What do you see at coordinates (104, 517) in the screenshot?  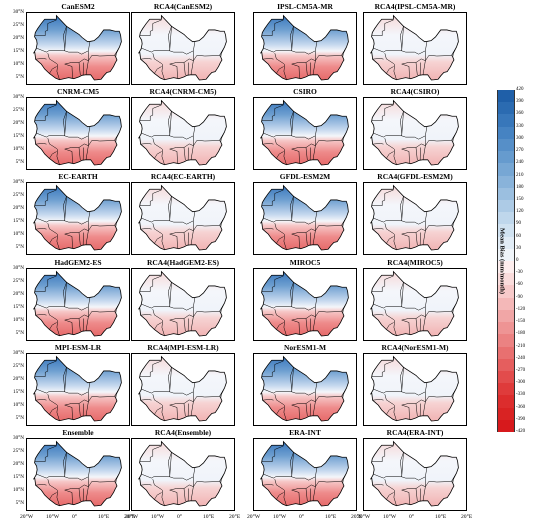 I see `longitude-label: 10°E` at bounding box center [104, 517].